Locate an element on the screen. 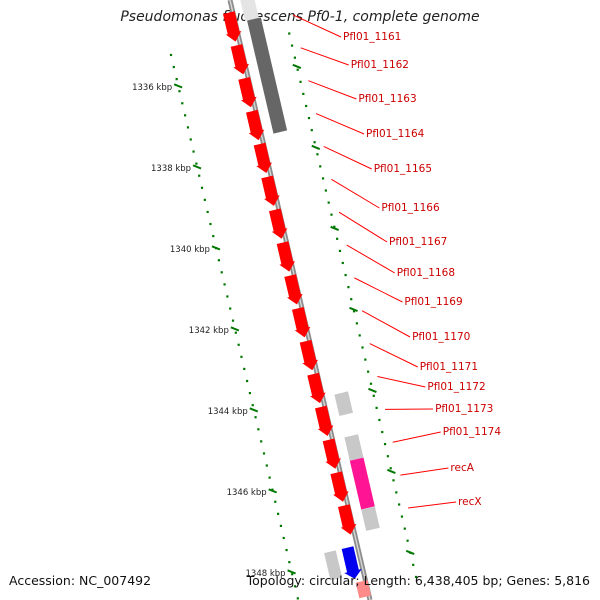  ruler-tick-label: 1344 kbp is located at coordinates (228, 412).